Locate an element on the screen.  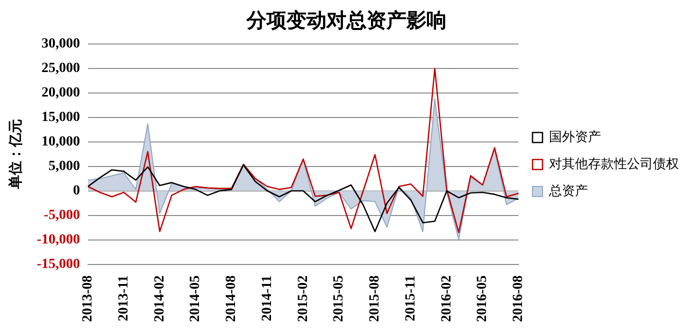
y-tick-label: 5,000 is located at coordinates (64, 166).